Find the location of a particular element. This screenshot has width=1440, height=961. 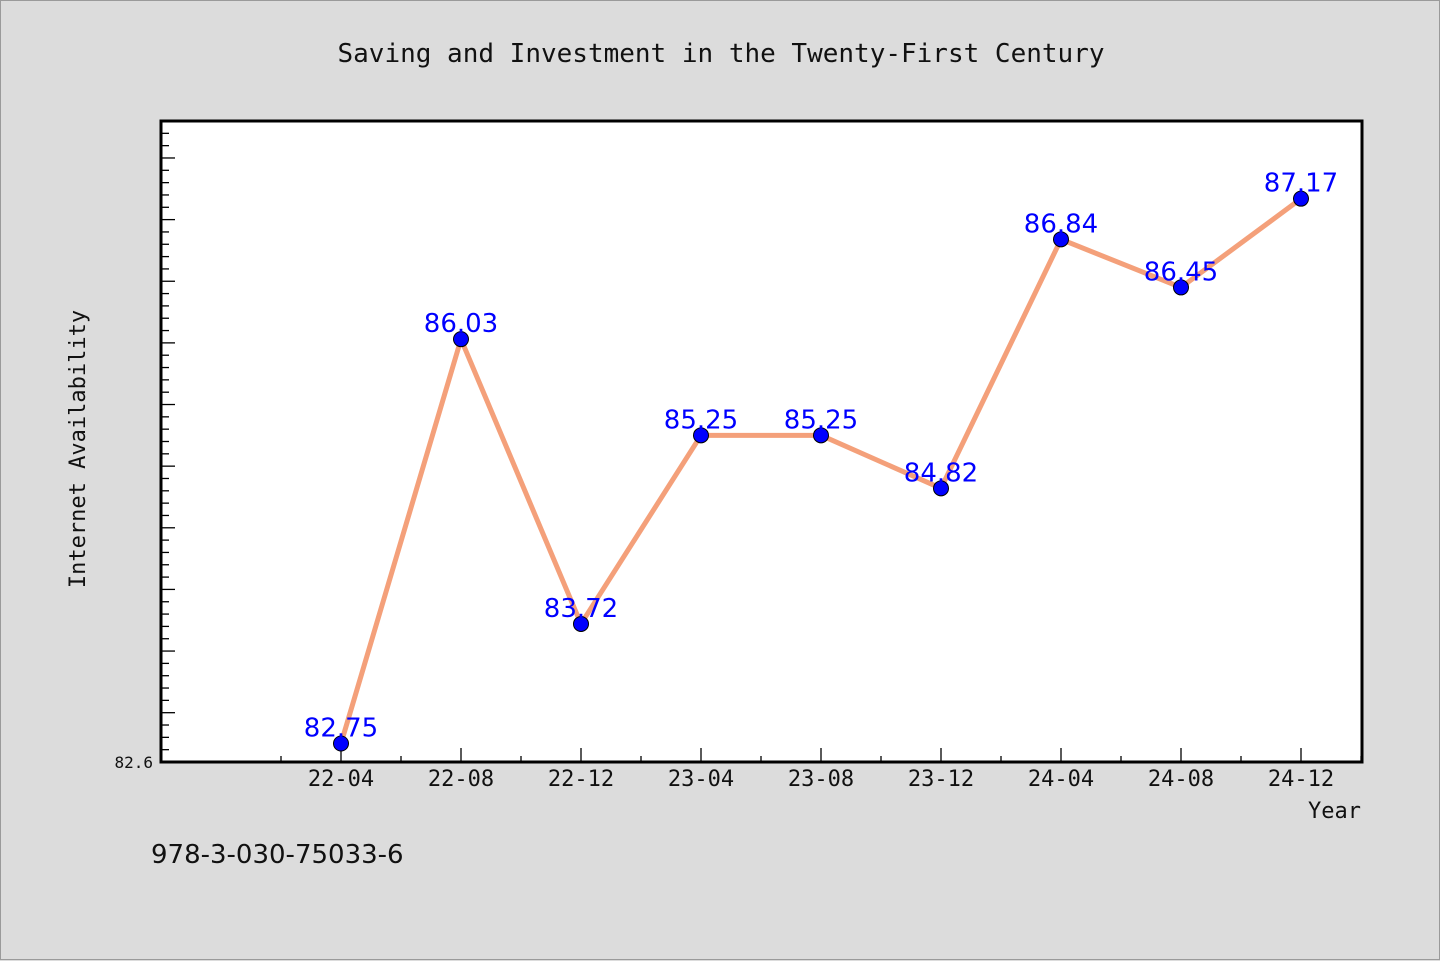

x-tick-label: 22-08 is located at coordinates (461, 779).